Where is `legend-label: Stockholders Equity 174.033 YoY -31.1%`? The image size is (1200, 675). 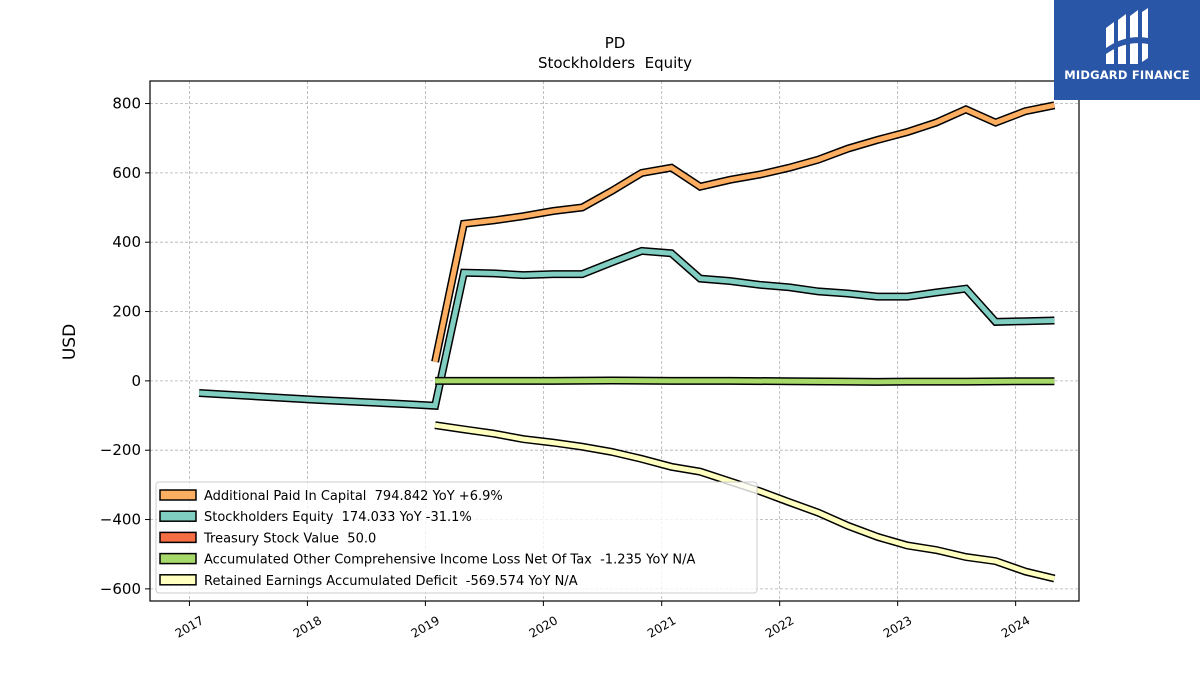
legend-label: Stockholders Equity 174.033 YoY -31.1% is located at coordinates (338, 517).